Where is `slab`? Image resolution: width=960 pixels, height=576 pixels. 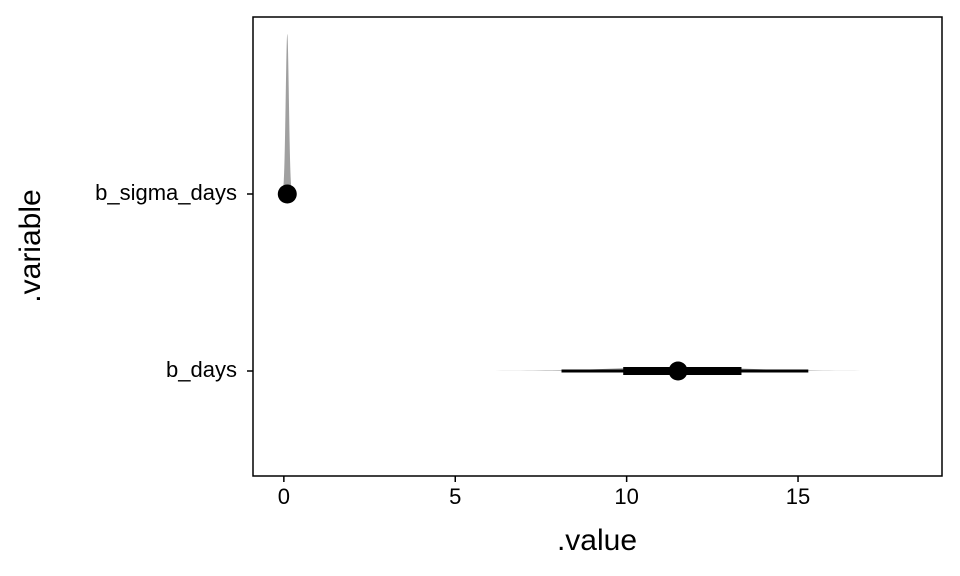
slab is located at coordinates (287, 114).